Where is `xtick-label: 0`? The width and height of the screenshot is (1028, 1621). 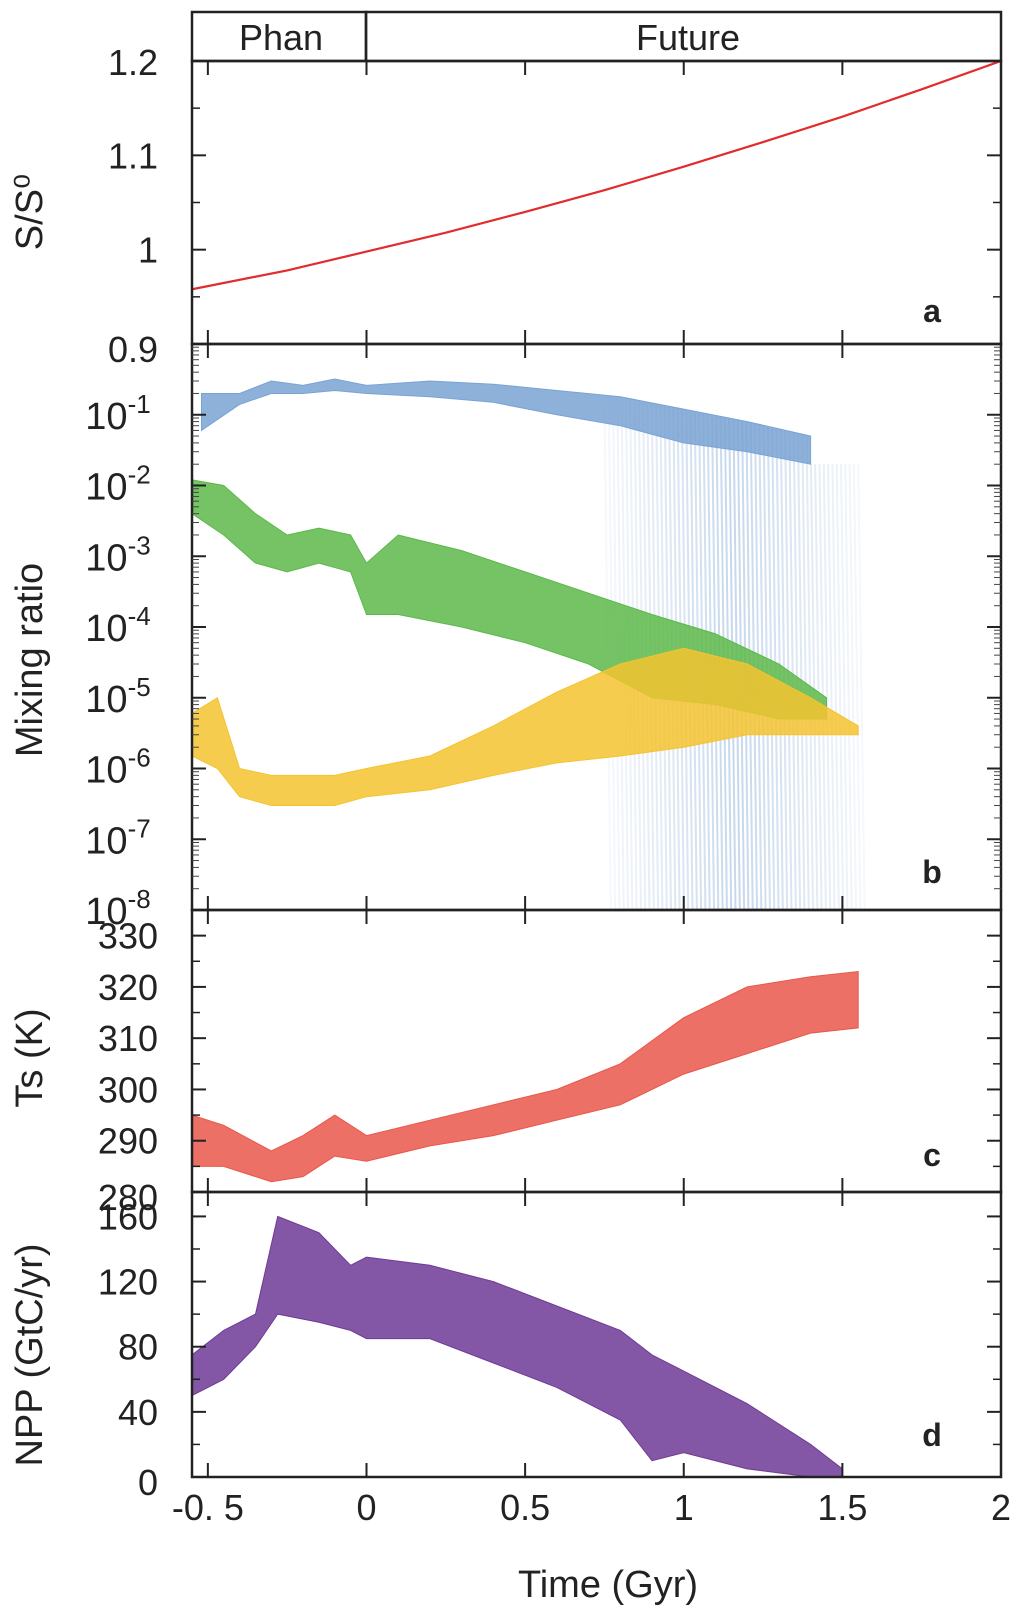 xtick-label: 0 is located at coordinates (366, 1507).